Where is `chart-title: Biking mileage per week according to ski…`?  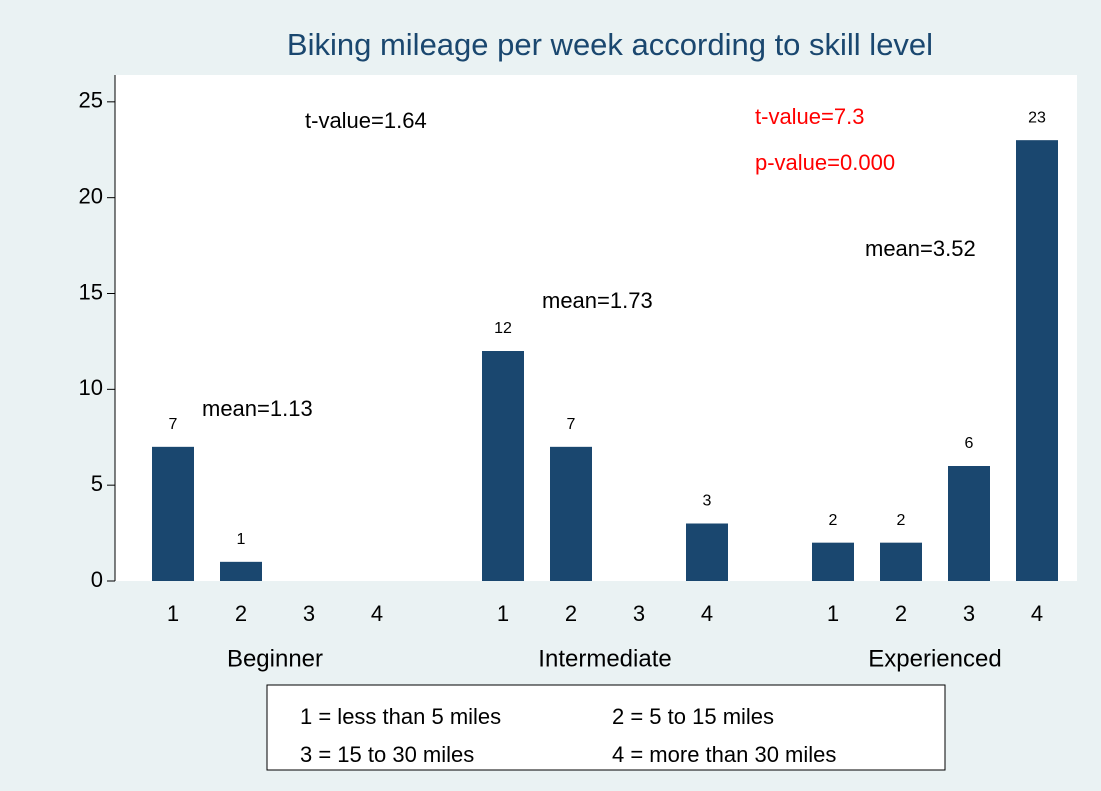 chart-title: Biking mileage per week according to ski… is located at coordinates (610, 44).